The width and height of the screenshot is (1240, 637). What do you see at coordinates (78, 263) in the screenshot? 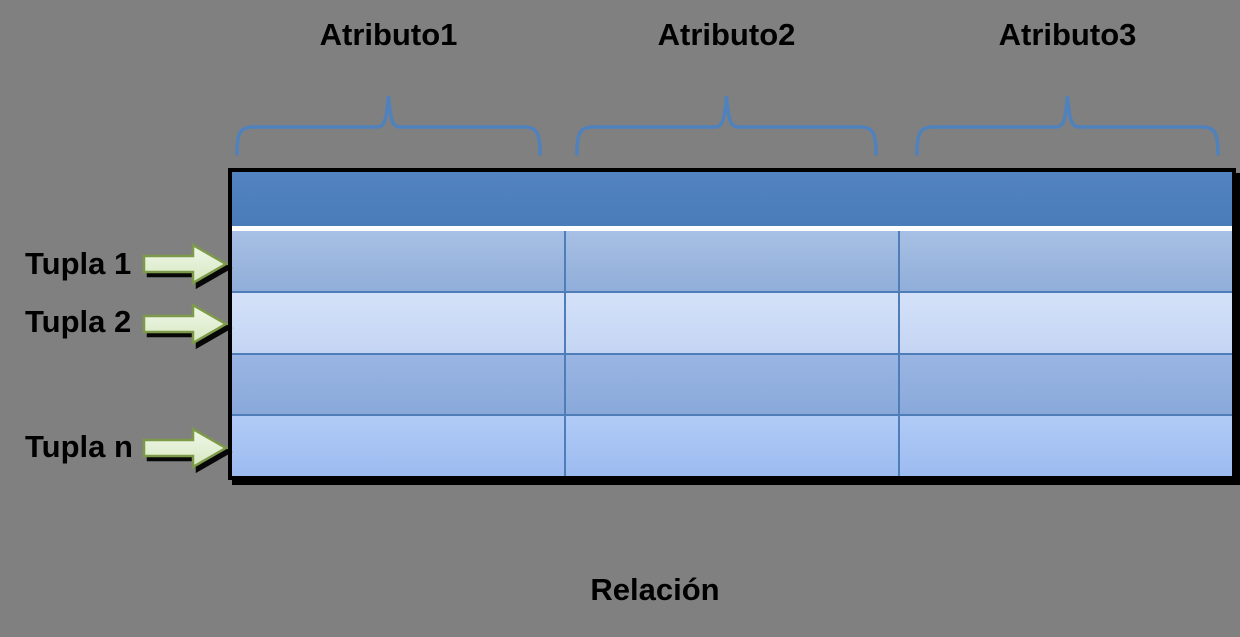
I see `tuple-1-label: Tupla 1` at bounding box center [78, 263].